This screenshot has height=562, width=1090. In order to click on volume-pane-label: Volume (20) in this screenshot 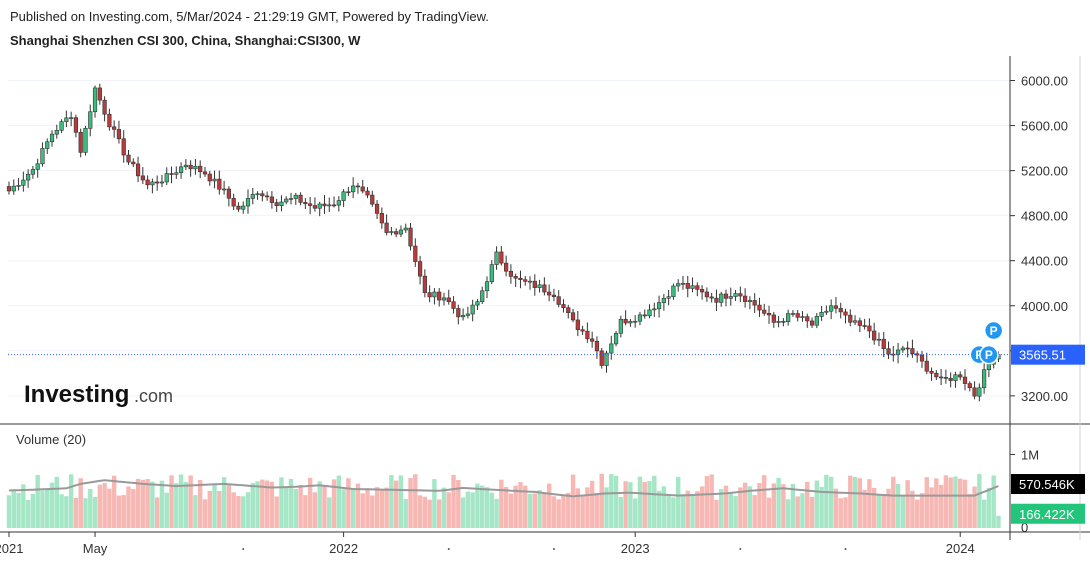, I will do `click(51, 439)`.